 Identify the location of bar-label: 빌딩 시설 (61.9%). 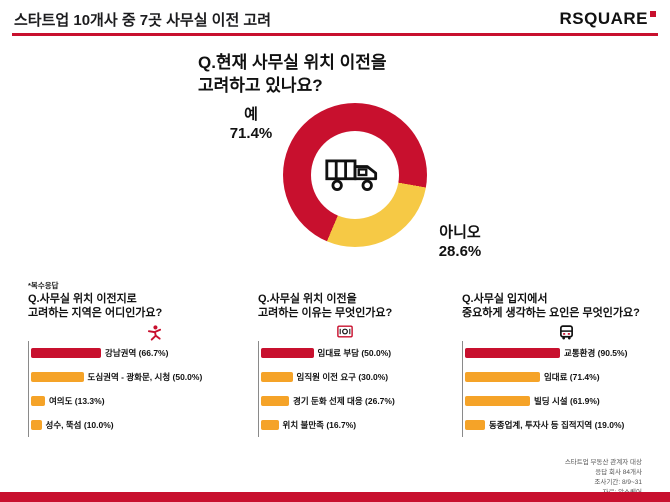
(566, 400).